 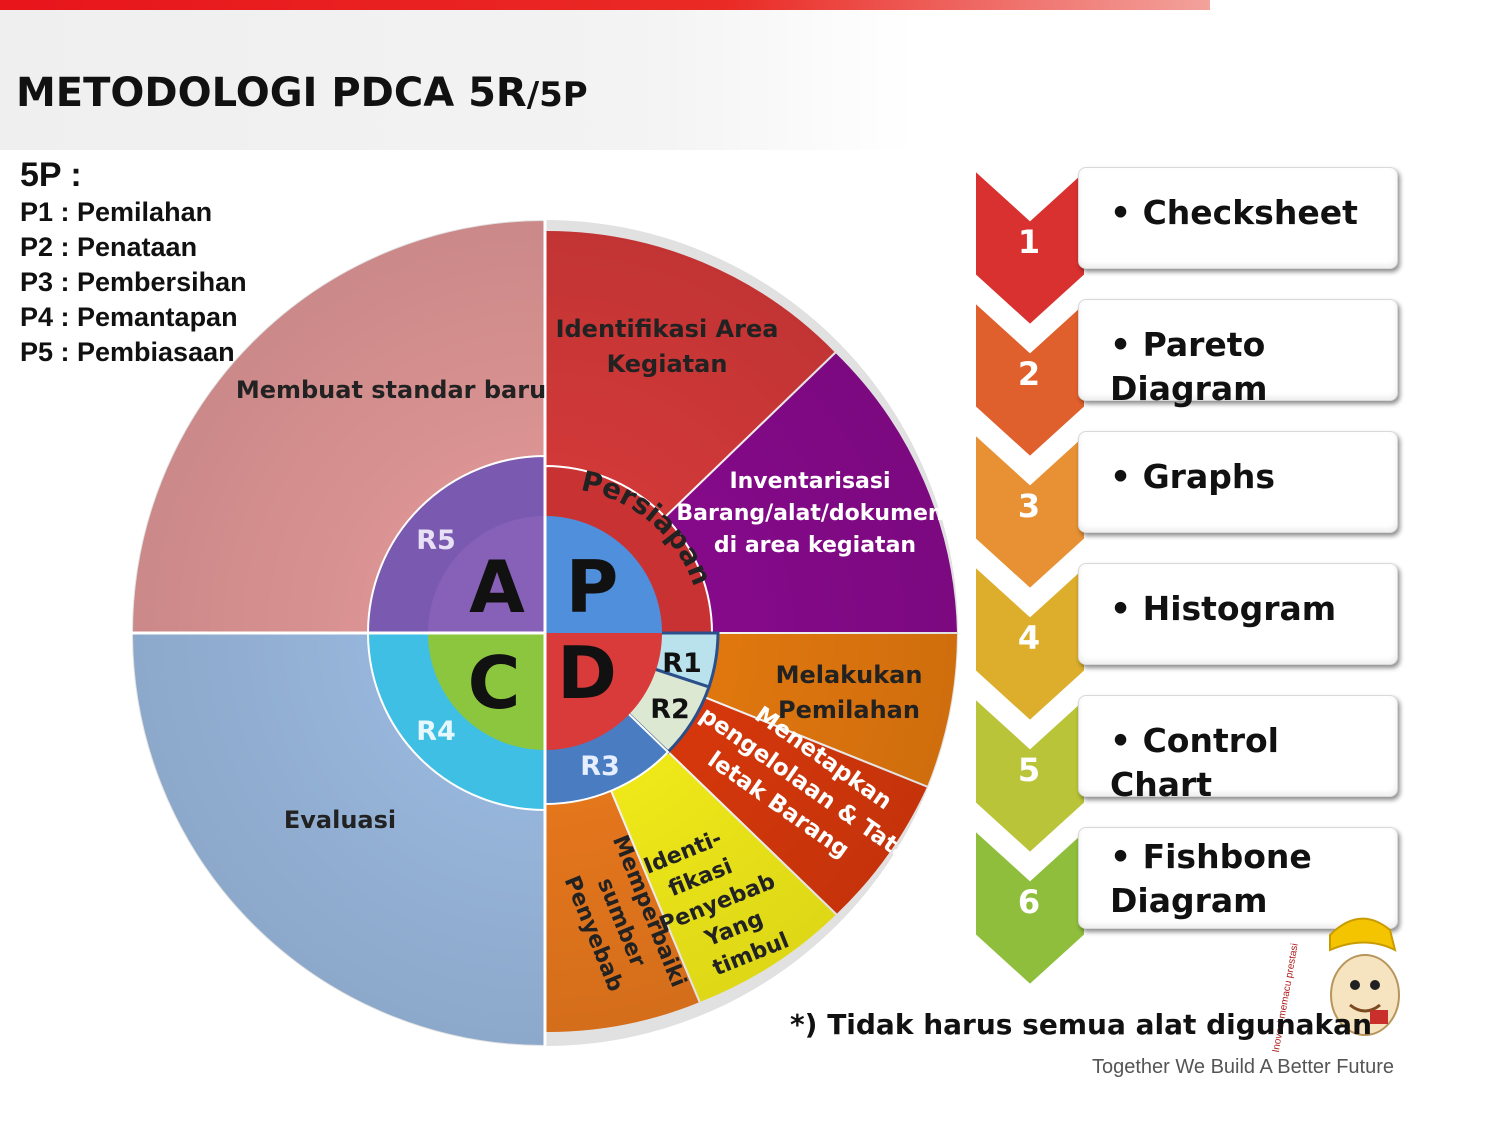 I want to click on page-title: METODOLOGI PDCA 5R/5P, so click(x=302, y=93).